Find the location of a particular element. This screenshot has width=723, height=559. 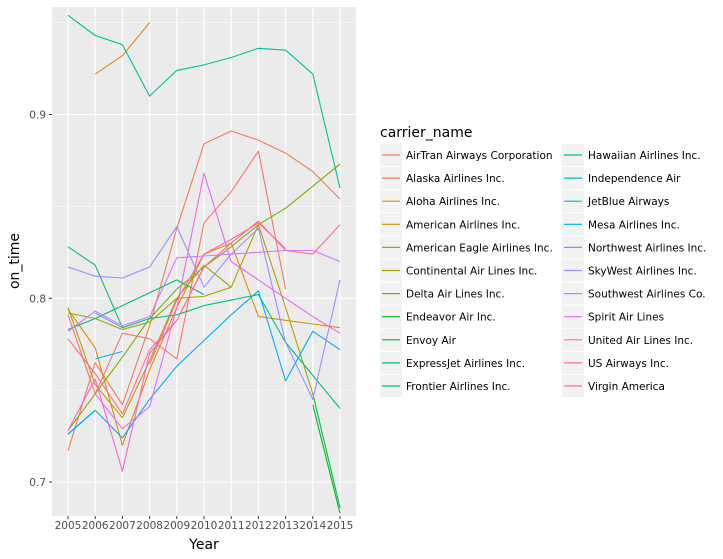

x-tick-label: 2013 is located at coordinates (285, 526).